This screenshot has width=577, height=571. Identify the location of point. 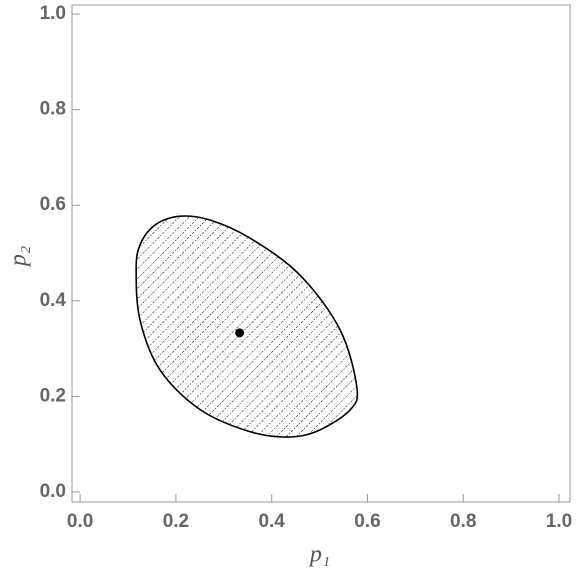
(240, 333).